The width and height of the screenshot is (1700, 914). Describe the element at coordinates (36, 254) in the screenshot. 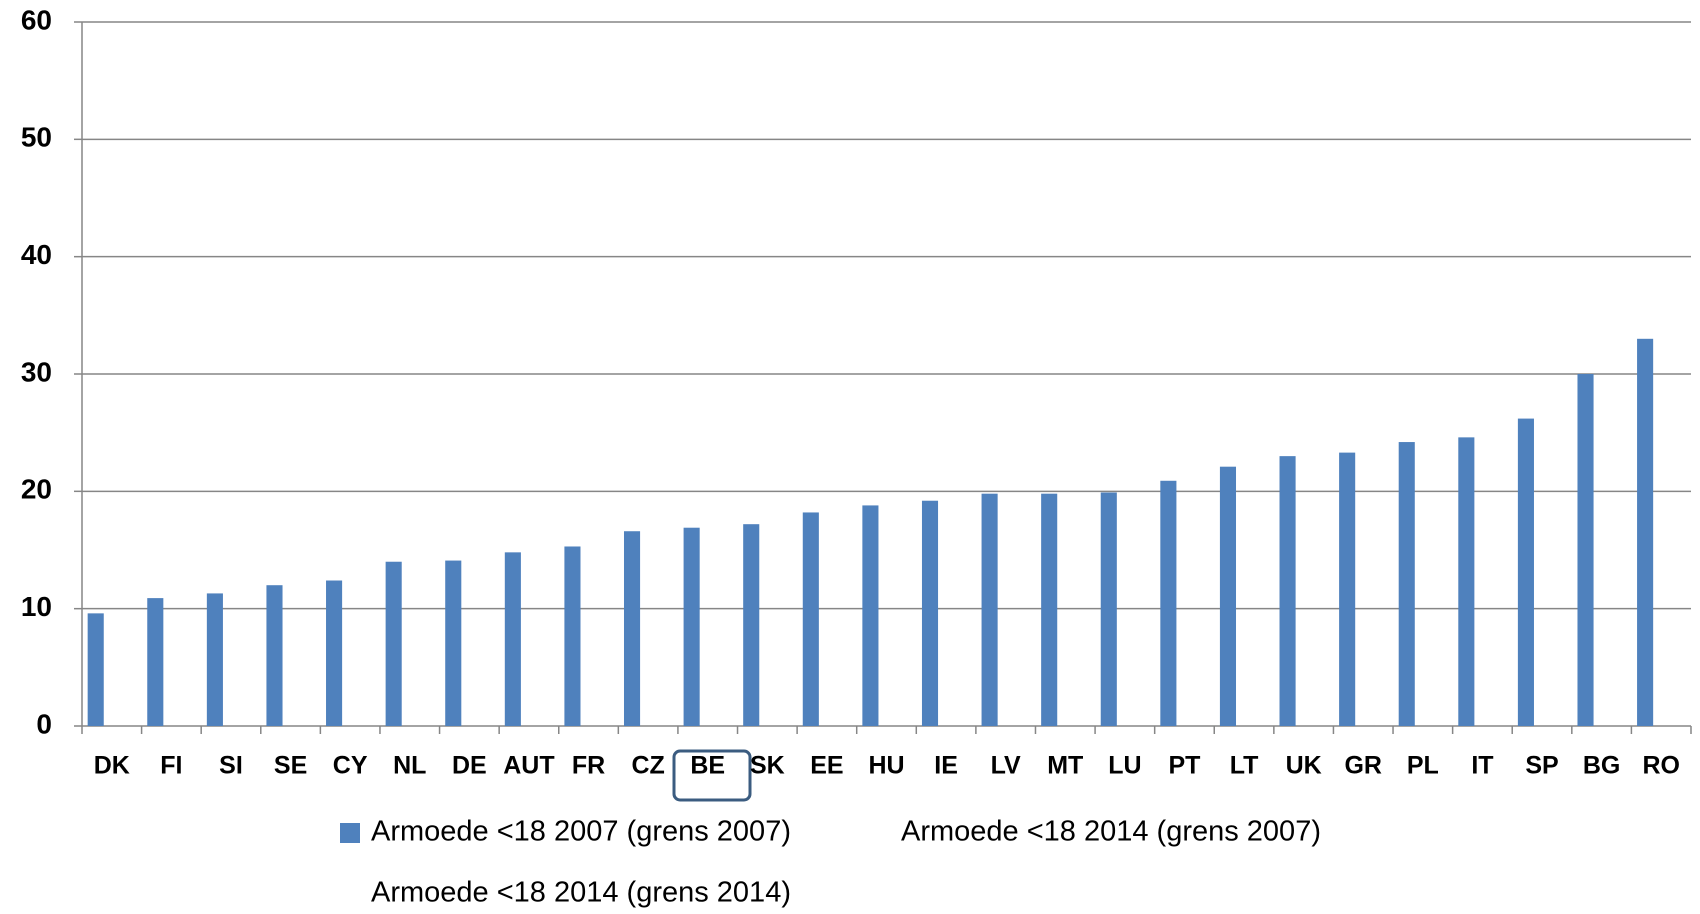

I see `y-tick-label: 40` at that location.